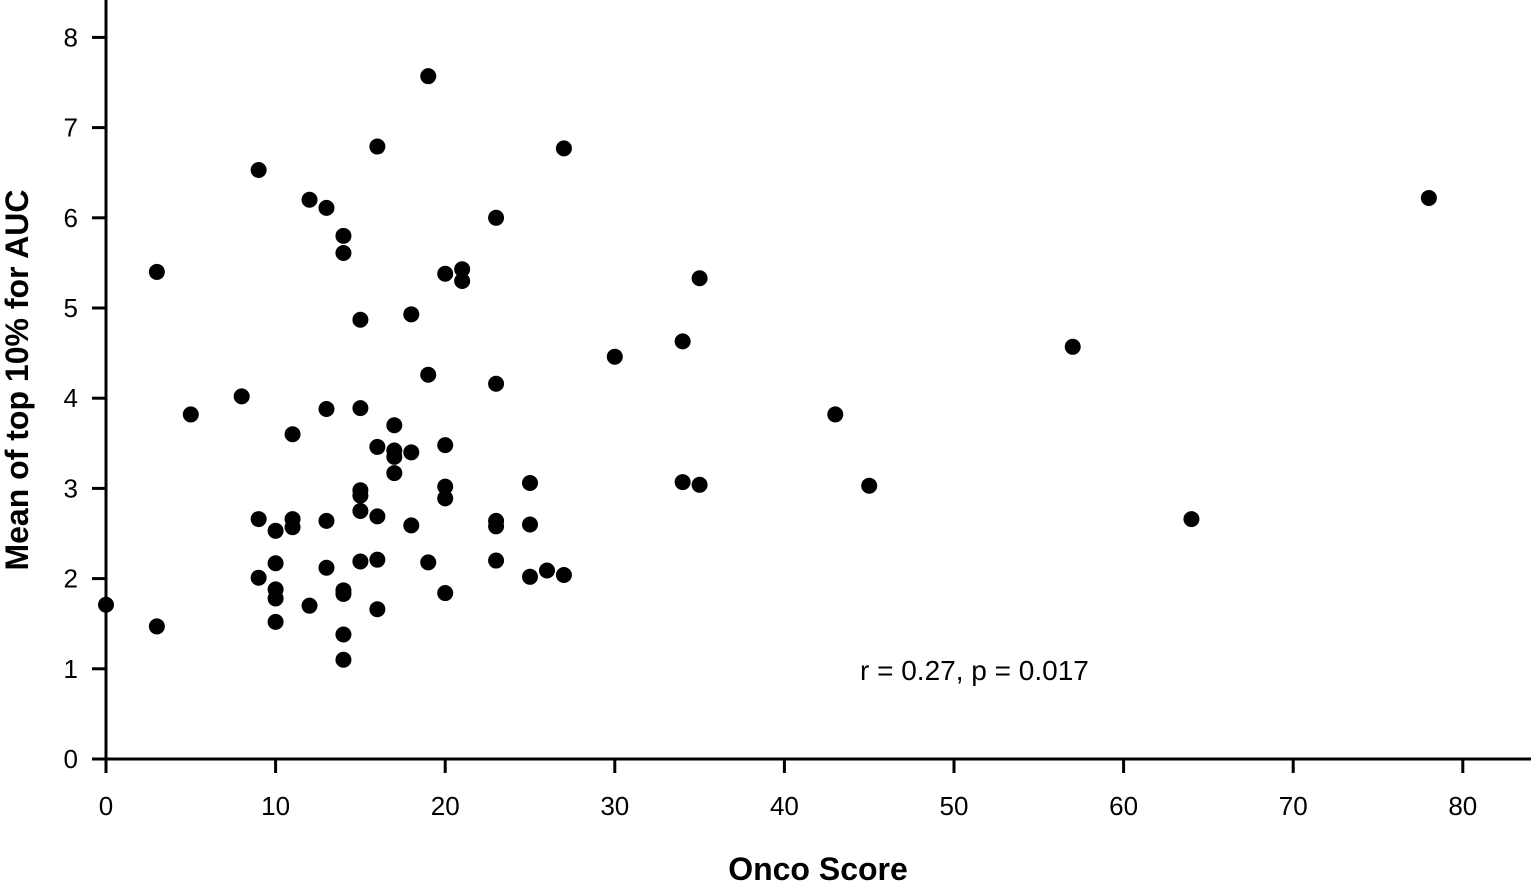  What do you see at coordinates (71, 128) in the screenshot?
I see `y-tick-label: 7` at bounding box center [71, 128].